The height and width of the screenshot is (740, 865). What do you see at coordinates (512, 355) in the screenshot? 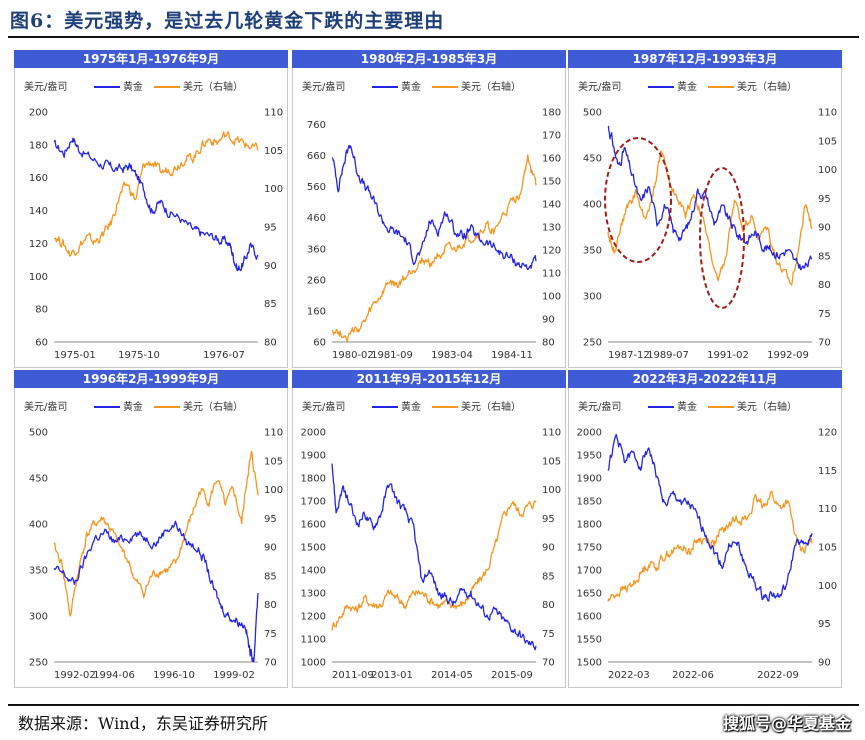
I see `x-tick-label: 1984-11` at bounding box center [512, 355].